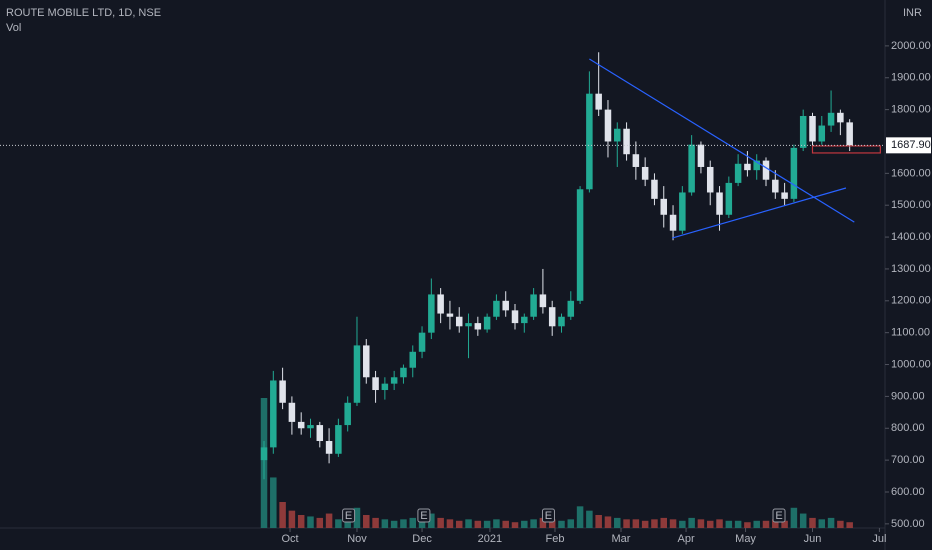 The height and width of the screenshot is (550, 932). Describe the element at coordinates (422, 539) in the screenshot. I see `x-tick-label: Dec` at that location.